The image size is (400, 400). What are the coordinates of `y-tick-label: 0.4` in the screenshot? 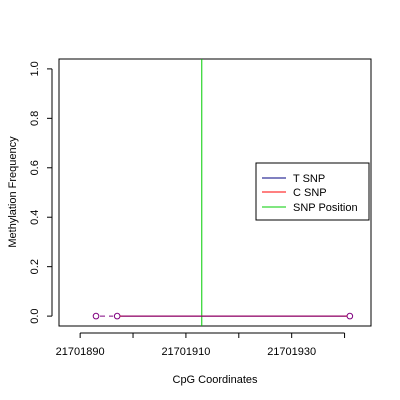 It's located at (35, 217).